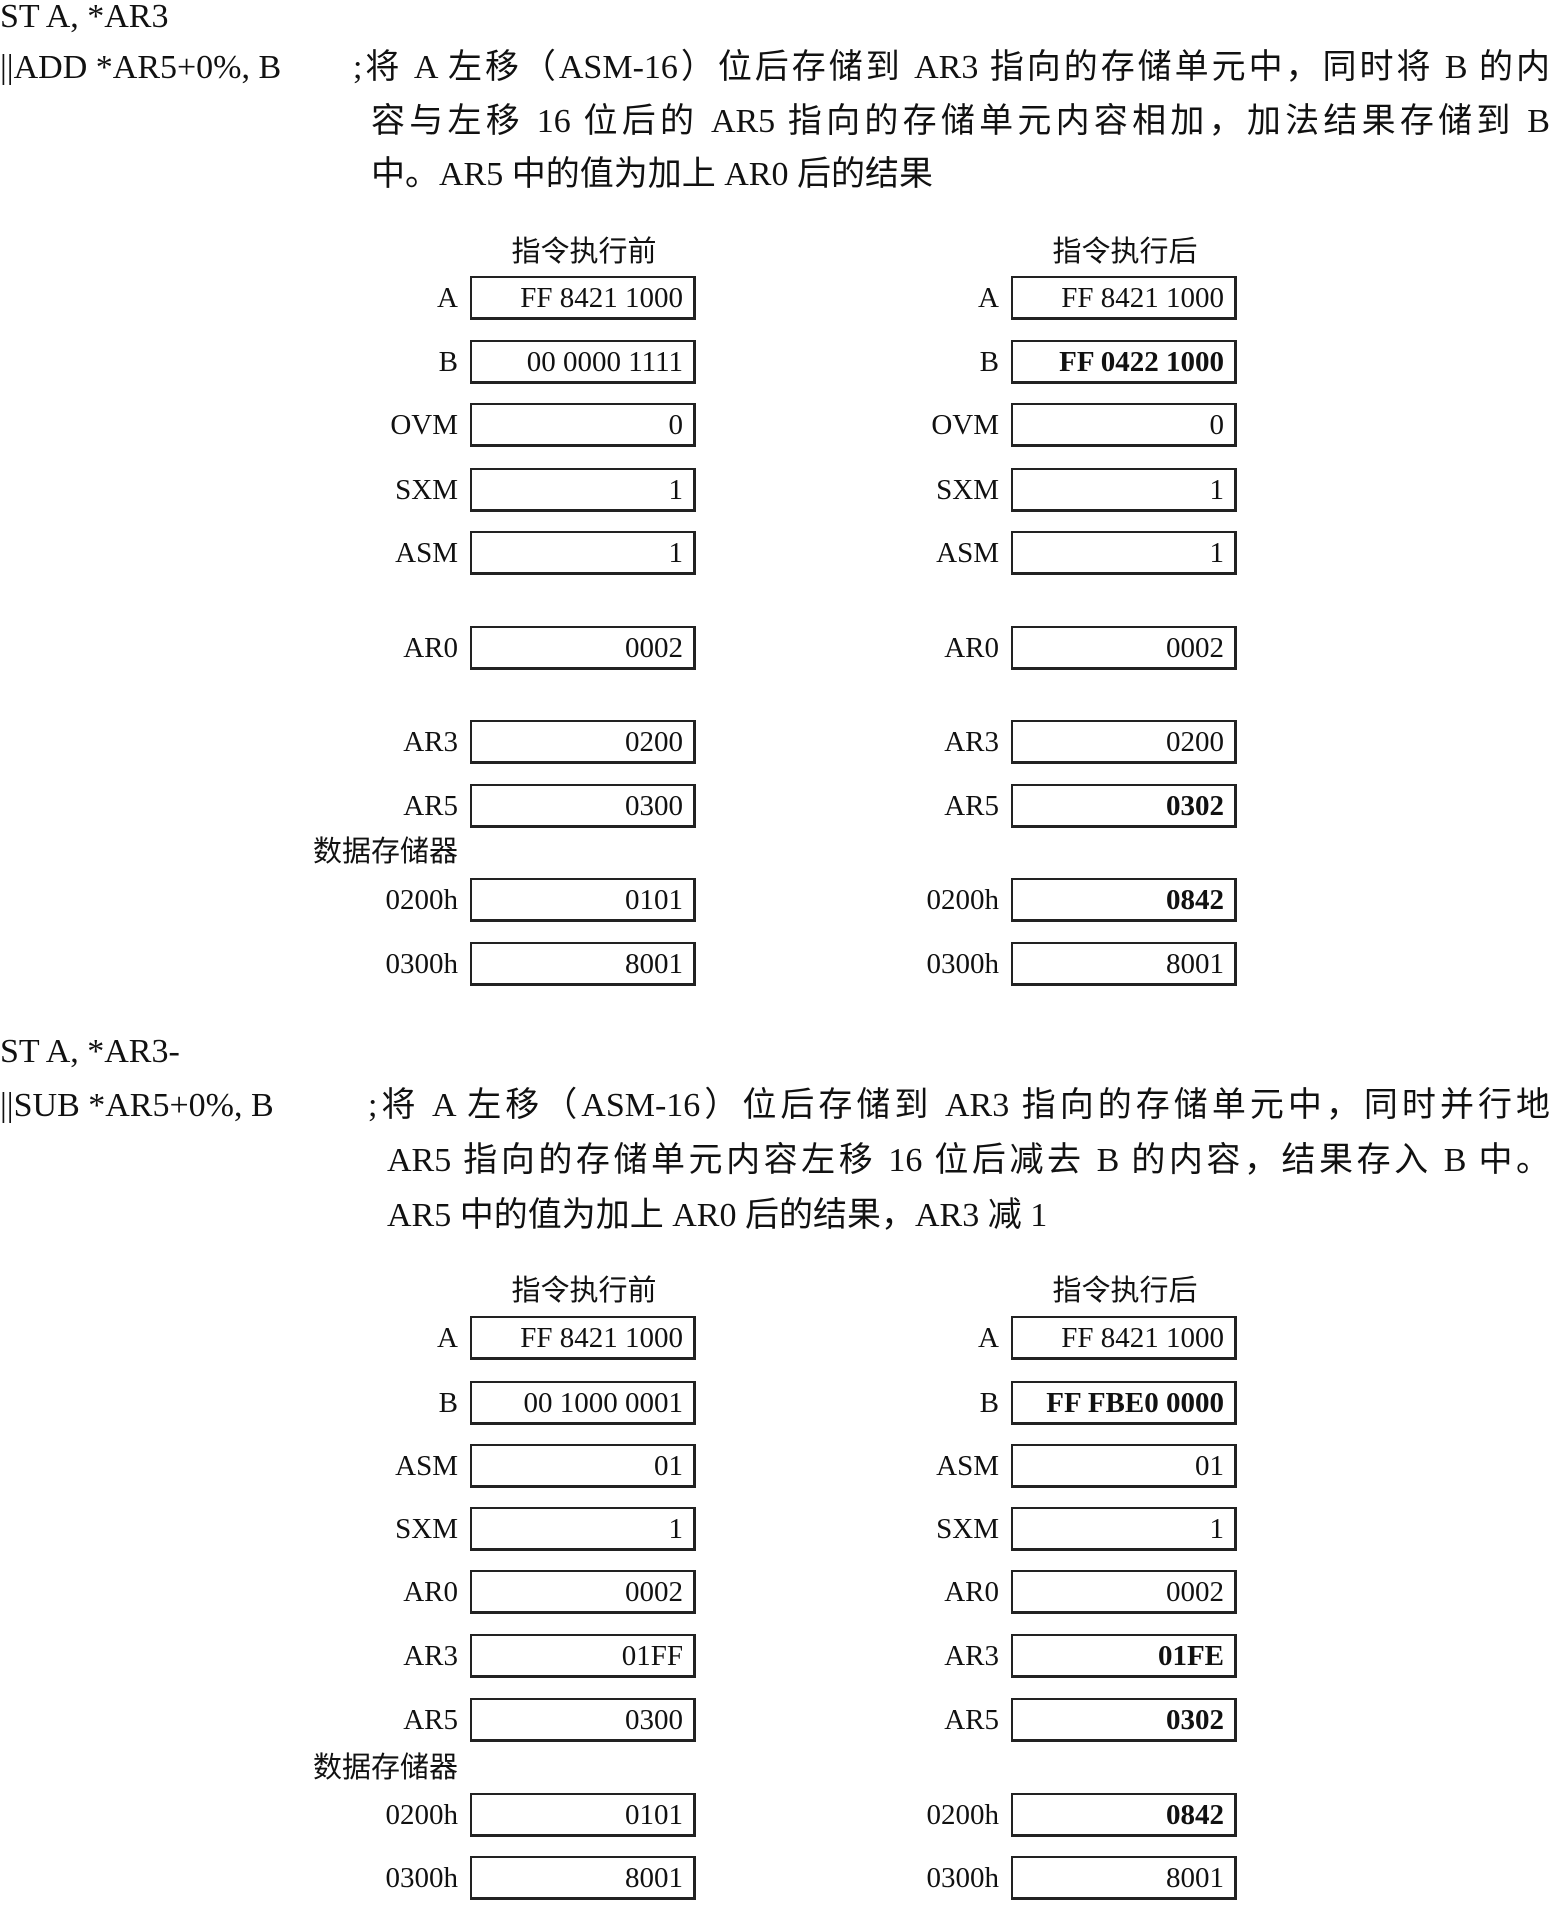 This screenshot has width=1556, height=1917. I want to click on instruction-line: ST A, *AR3-, so click(90, 1051).